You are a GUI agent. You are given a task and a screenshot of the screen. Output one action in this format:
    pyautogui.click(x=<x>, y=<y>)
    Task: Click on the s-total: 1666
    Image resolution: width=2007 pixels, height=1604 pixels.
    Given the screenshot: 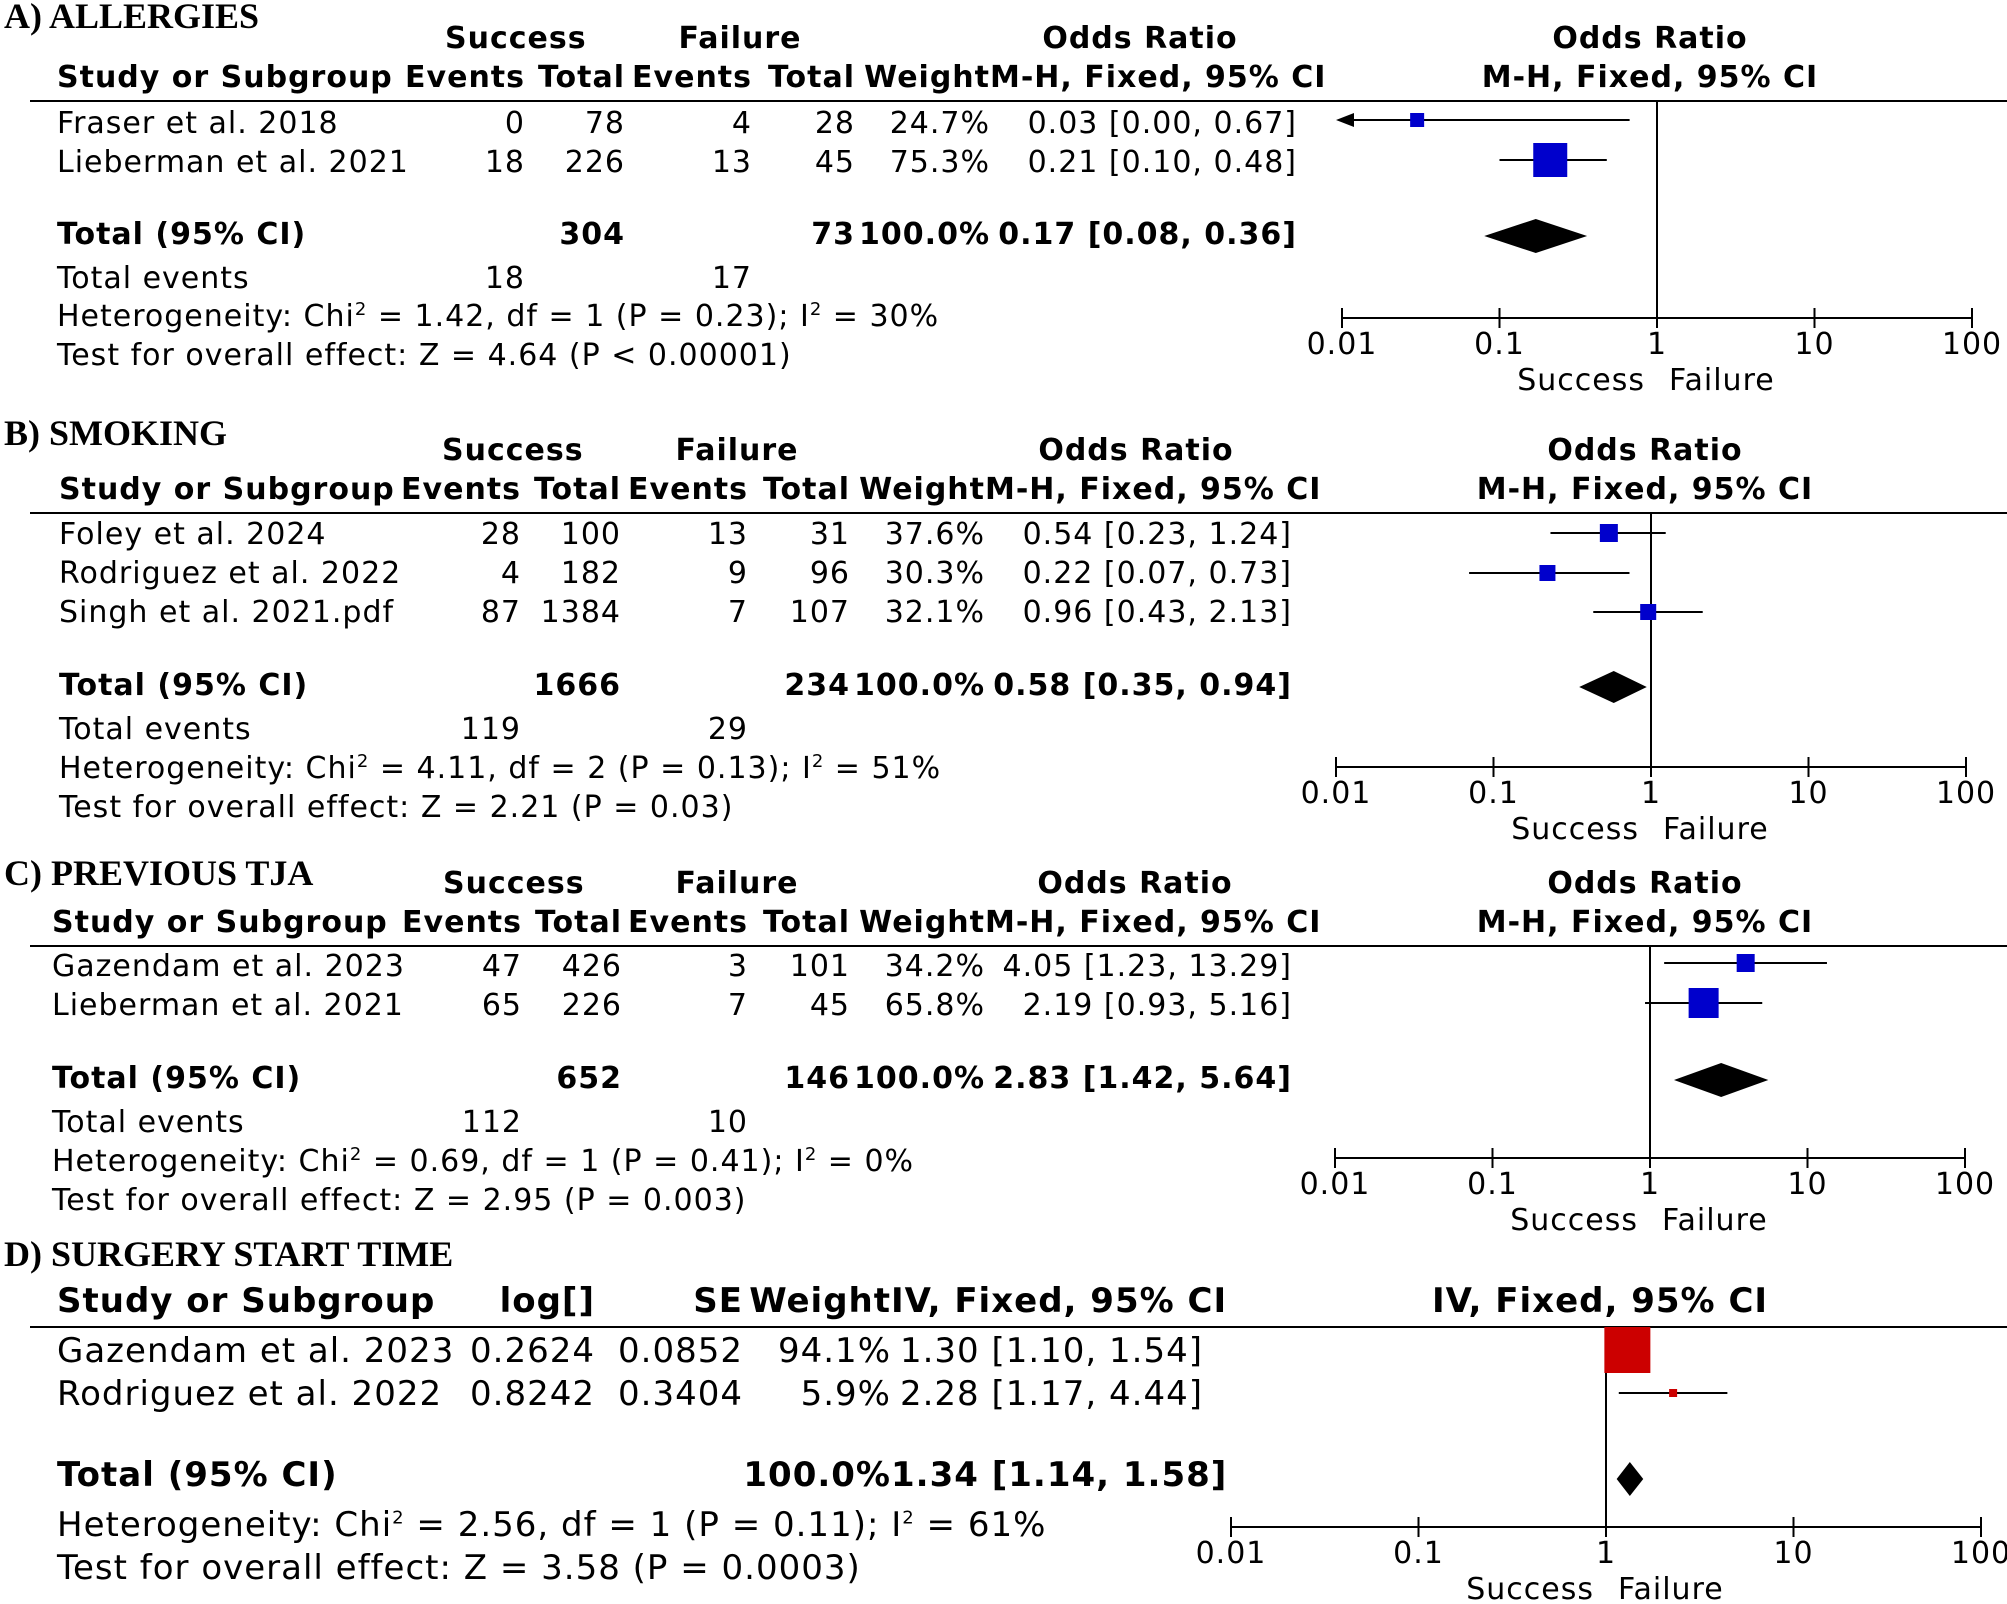 What is the action you would take?
    pyautogui.click(x=577, y=685)
    